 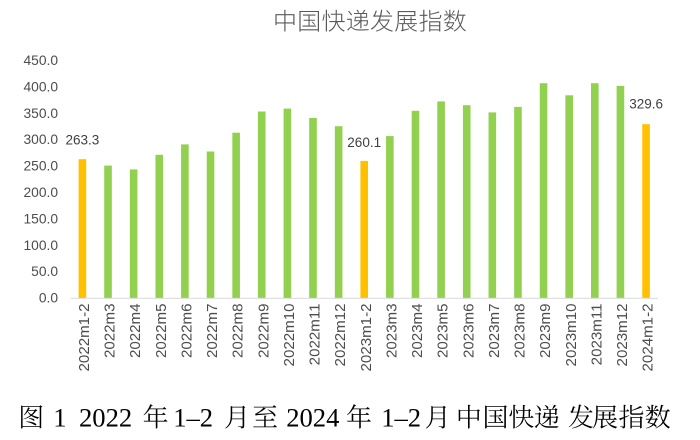 I want to click on svg-text: 1, so click(x=59, y=418).